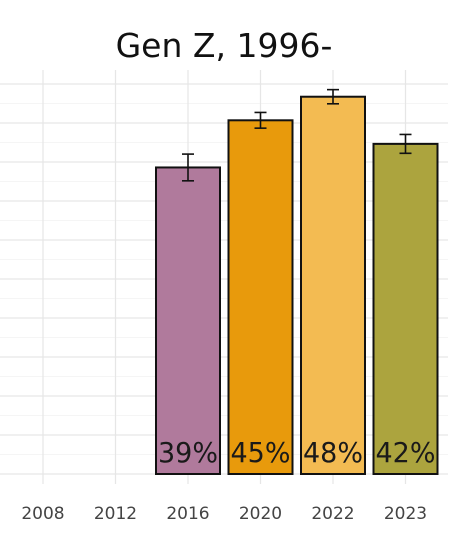 The width and height of the screenshot is (462, 539). What do you see at coordinates (224, 514) in the screenshot?
I see `x-axis-ticks: 2008 2012 2016 2020 2022 2023` at bounding box center [224, 514].